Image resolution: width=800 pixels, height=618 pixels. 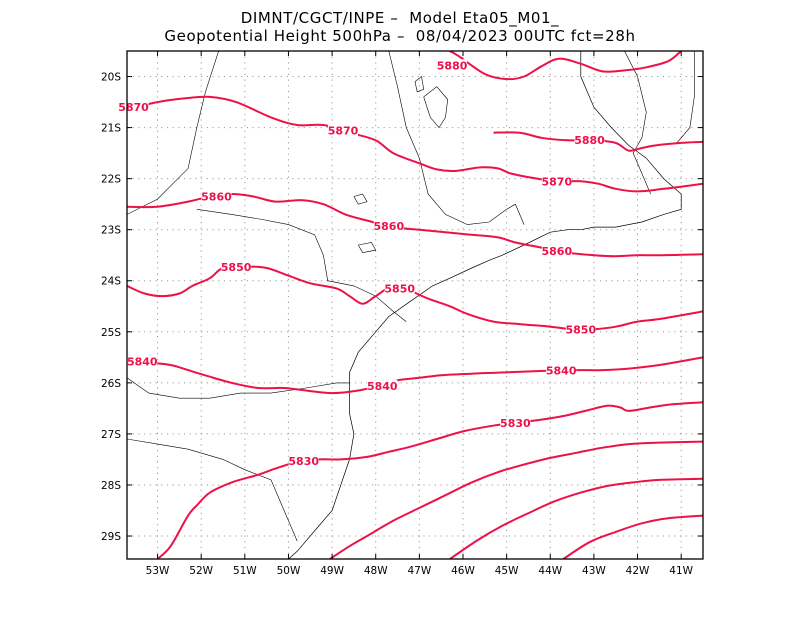 What do you see at coordinates (111, 78) in the screenshot?
I see `y-tick-label: 20S` at bounding box center [111, 78].